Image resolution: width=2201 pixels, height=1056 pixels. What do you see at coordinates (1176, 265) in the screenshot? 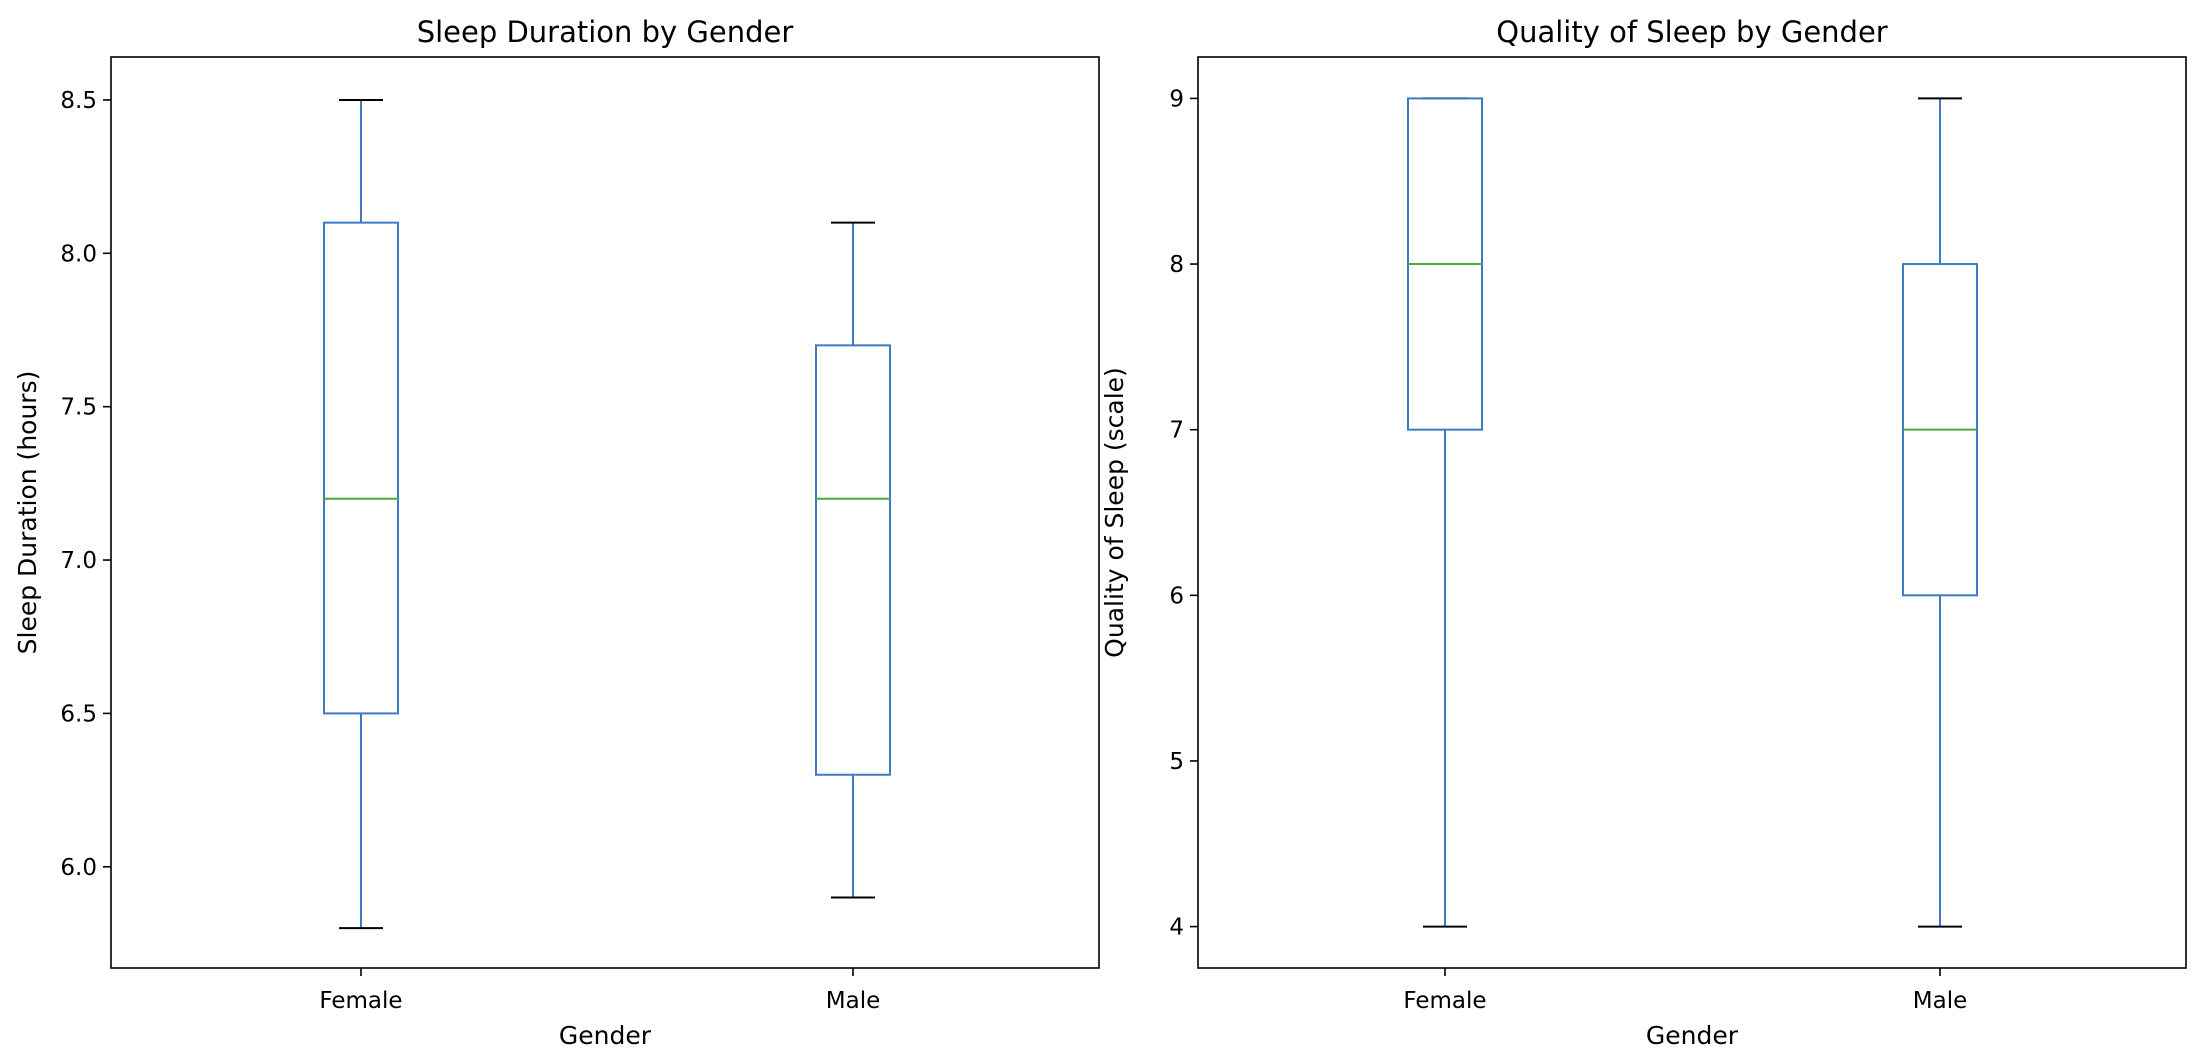
I see `y-tick-label: 8` at bounding box center [1176, 265].